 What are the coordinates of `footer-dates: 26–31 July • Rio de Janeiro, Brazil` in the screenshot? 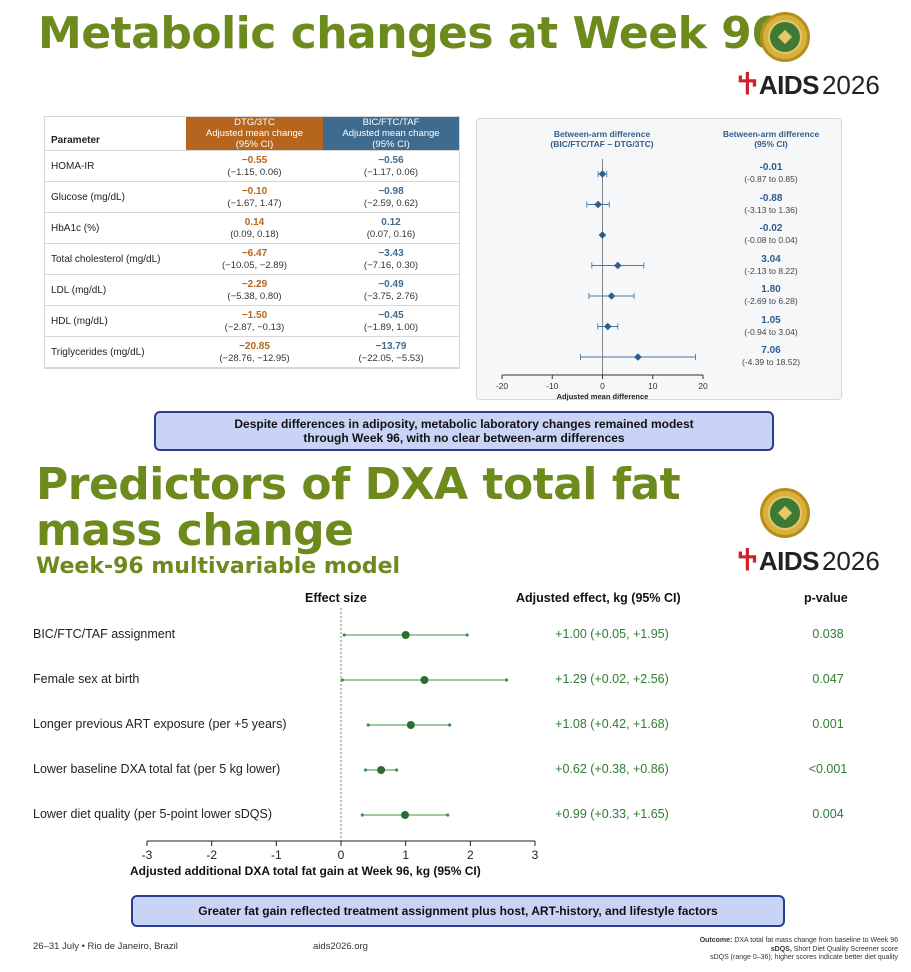 It's located at (105, 946).